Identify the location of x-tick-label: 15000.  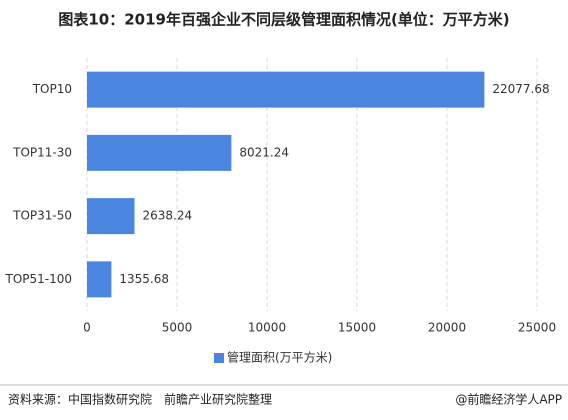
(357, 328).